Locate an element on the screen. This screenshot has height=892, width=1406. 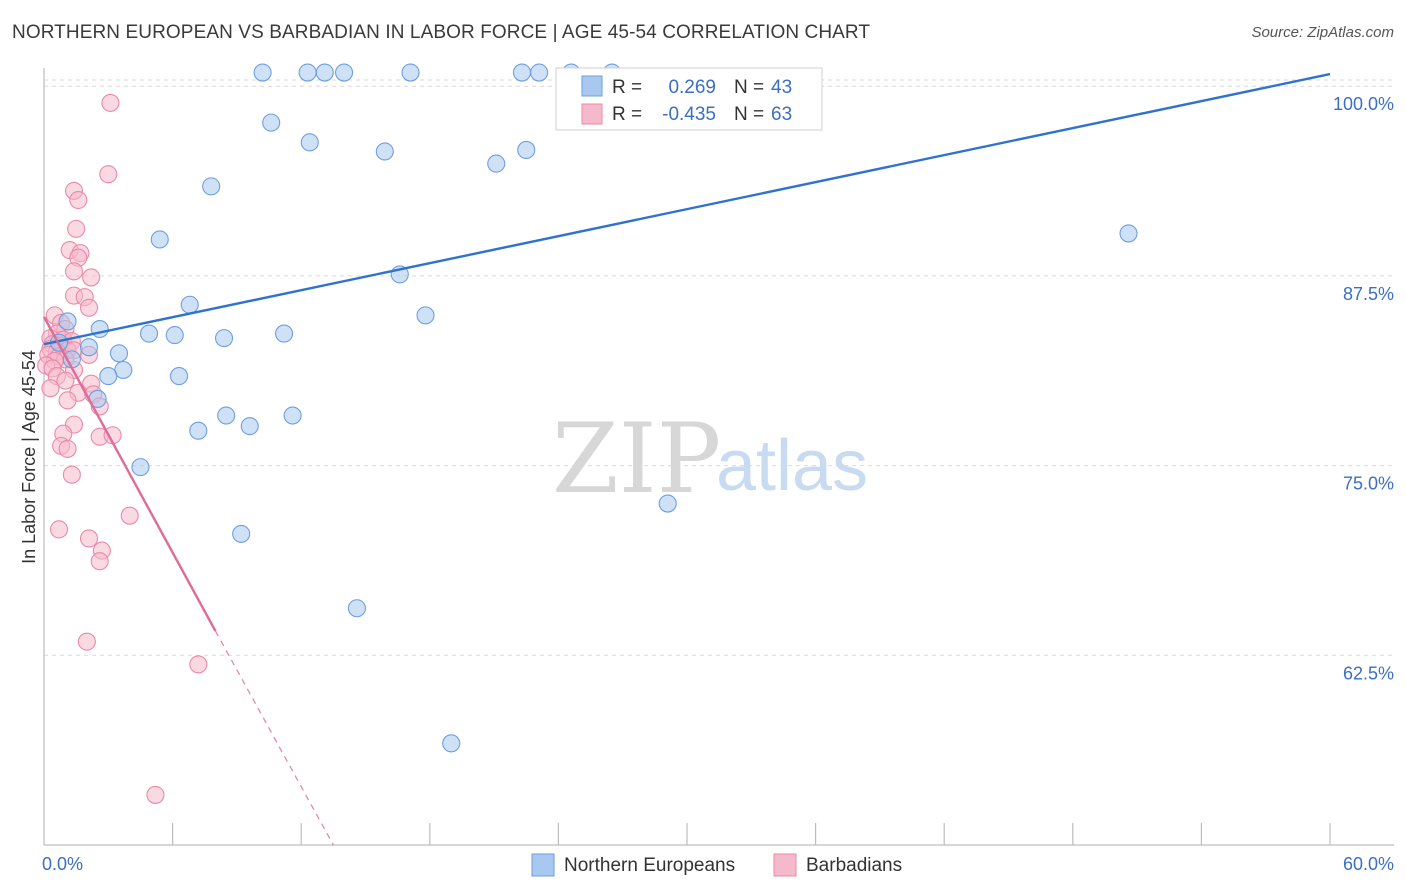
stats-r-label-2: R = is located at coordinates (627, 114).